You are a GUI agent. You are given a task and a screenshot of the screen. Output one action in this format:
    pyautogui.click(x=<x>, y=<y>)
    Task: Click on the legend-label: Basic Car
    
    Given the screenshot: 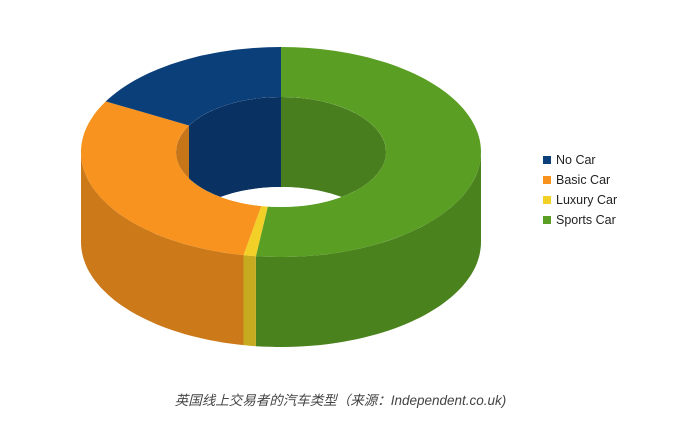 What is the action you would take?
    pyautogui.click(x=583, y=180)
    